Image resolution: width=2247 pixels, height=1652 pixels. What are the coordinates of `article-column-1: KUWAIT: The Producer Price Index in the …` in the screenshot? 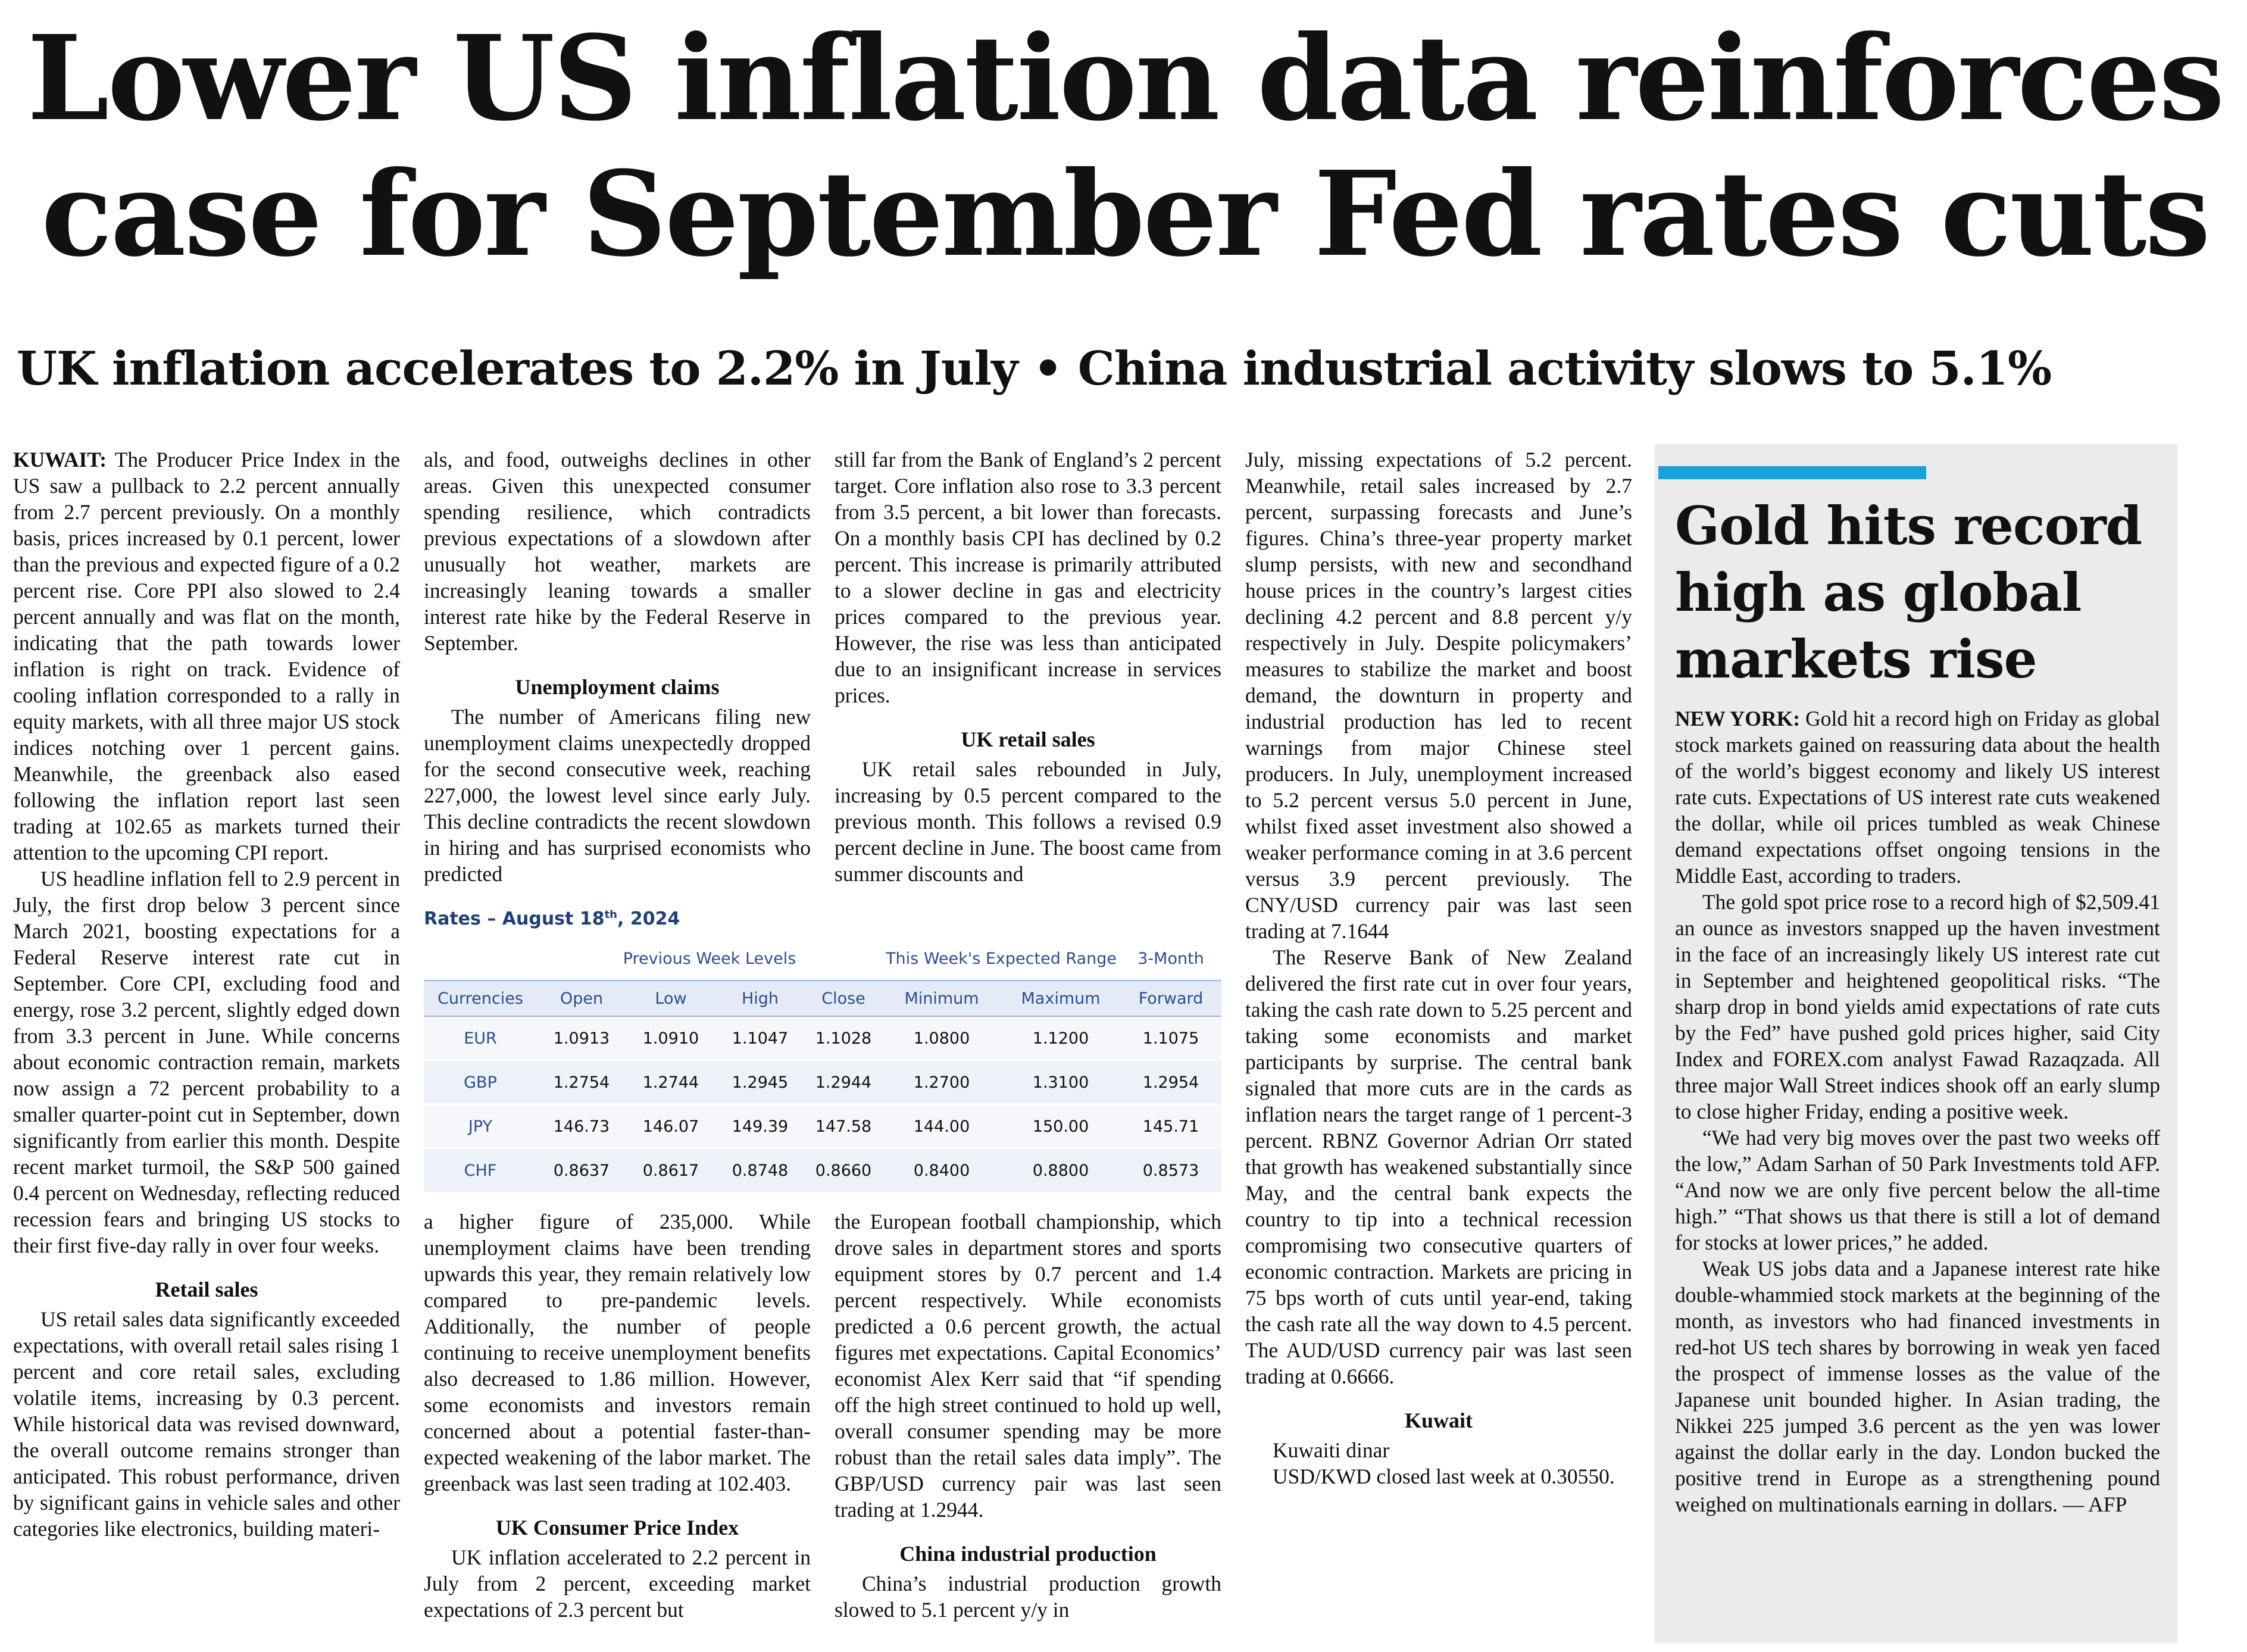 It's located at (206, 1044).